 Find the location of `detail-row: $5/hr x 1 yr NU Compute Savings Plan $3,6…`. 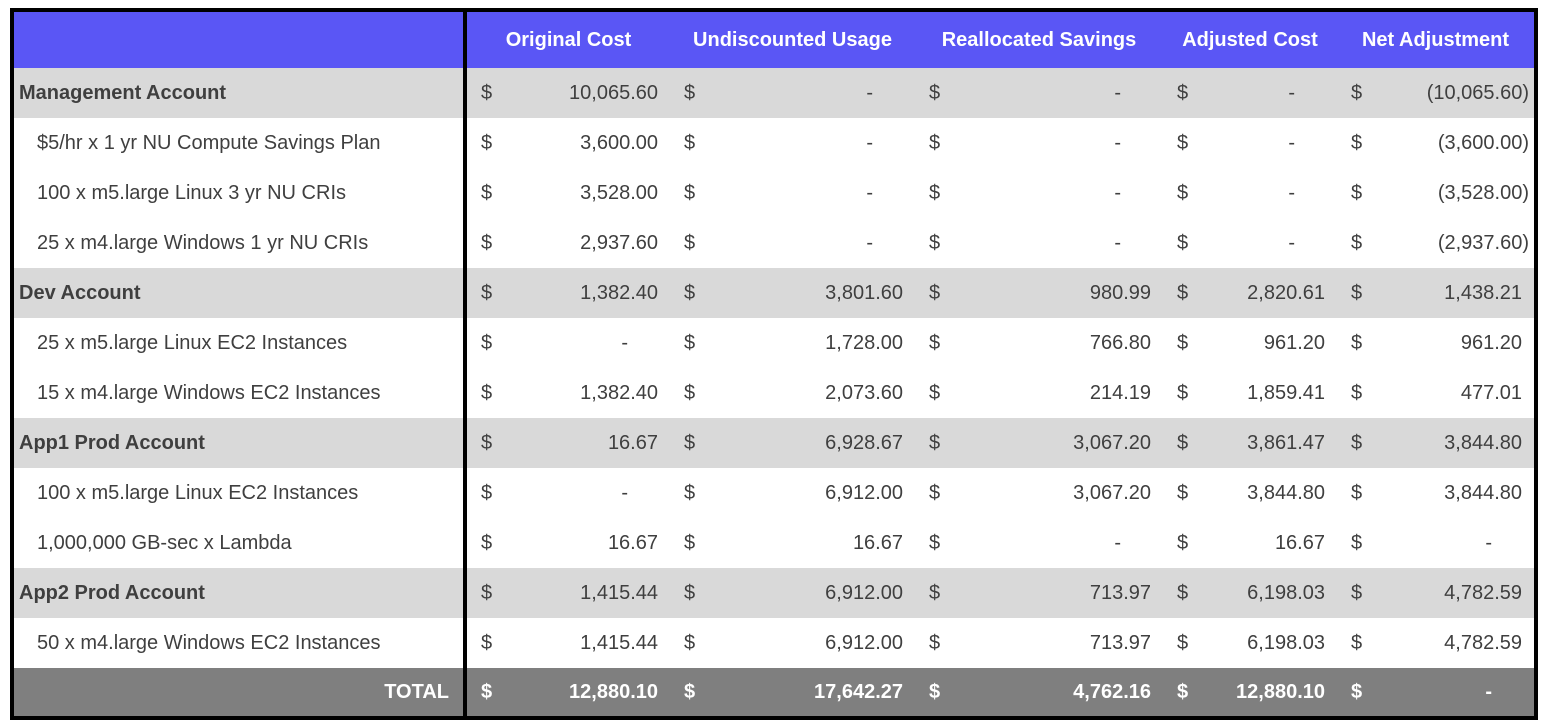

detail-row: $5/hr x 1 yr NU Compute Savings Plan $3,6… is located at coordinates (774, 143).